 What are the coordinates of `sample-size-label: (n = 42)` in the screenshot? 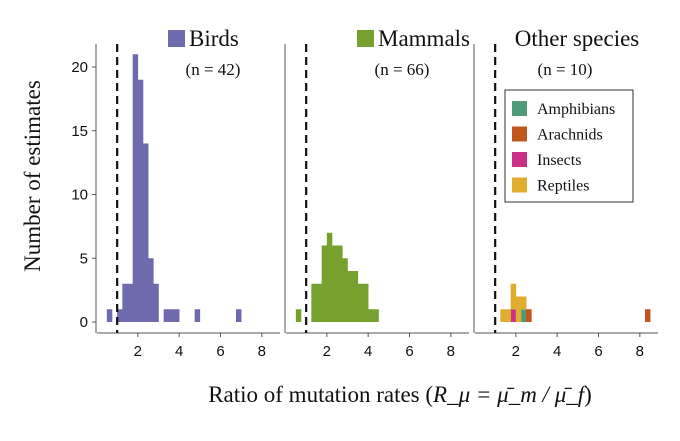 It's located at (213, 69).